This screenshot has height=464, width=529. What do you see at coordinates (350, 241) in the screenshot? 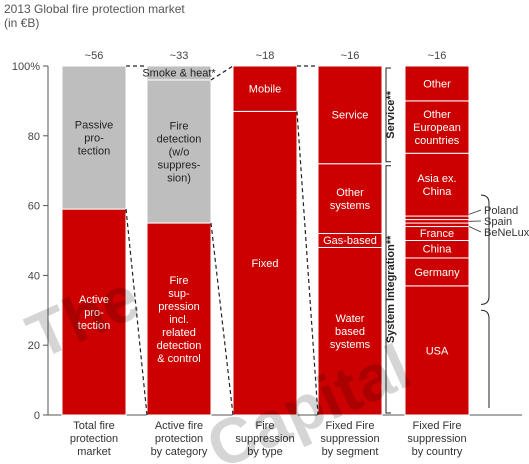
I see `segment-label: Gas-based` at bounding box center [350, 241].